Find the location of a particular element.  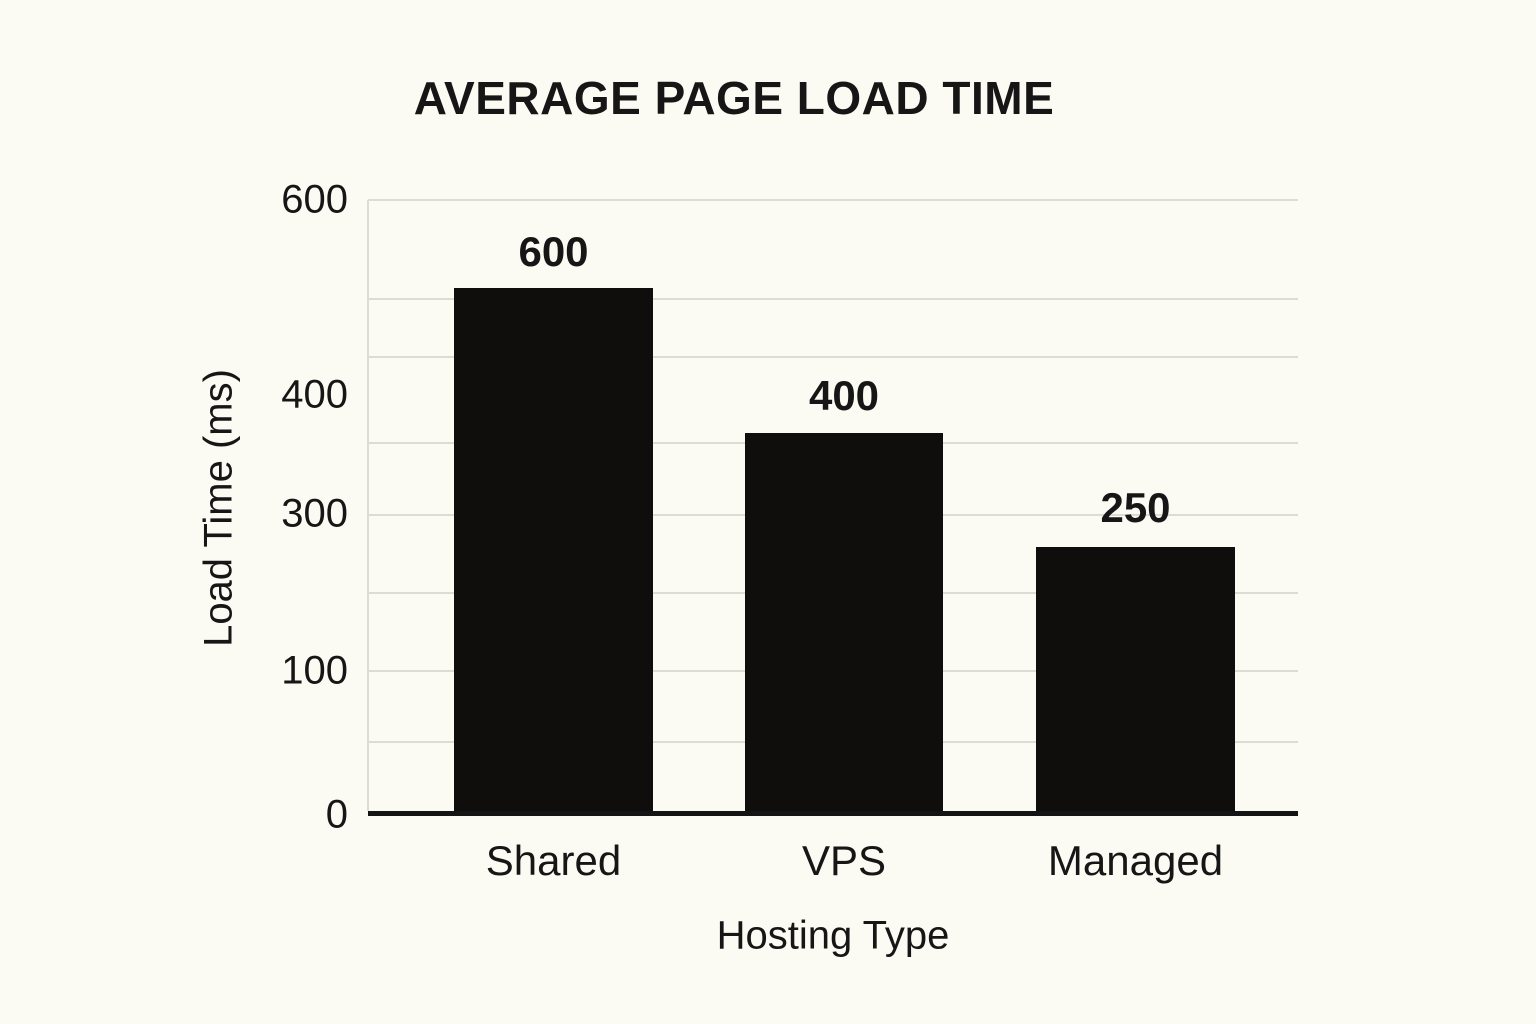

category-label-vps: VPS is located at coordinates (844, 860).